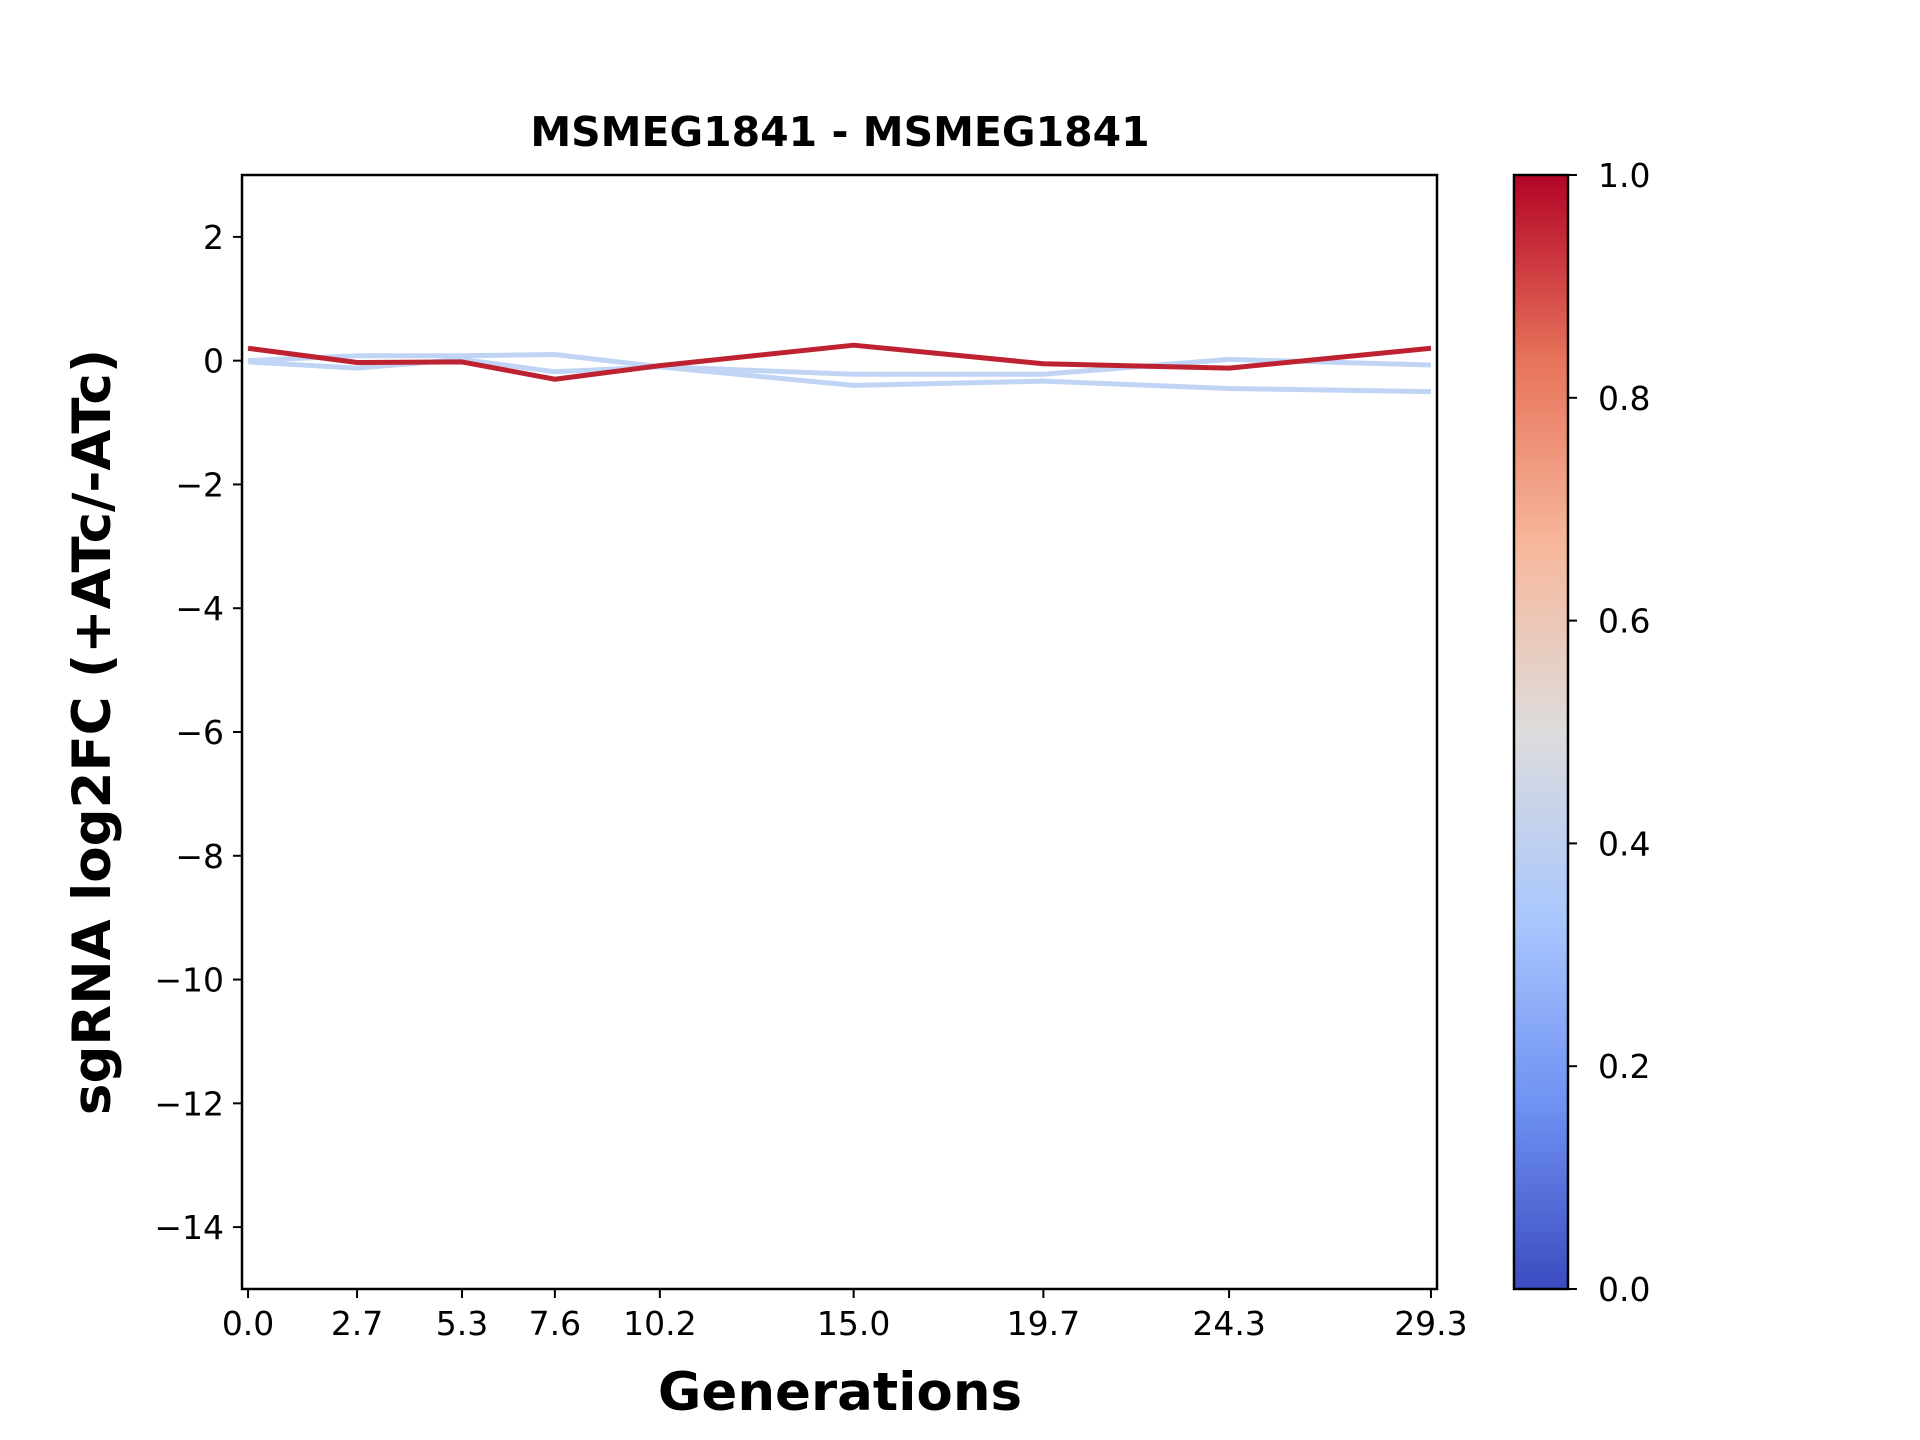  I want to click on colorbar-tick-label: 0.4, so click(1624, 843).